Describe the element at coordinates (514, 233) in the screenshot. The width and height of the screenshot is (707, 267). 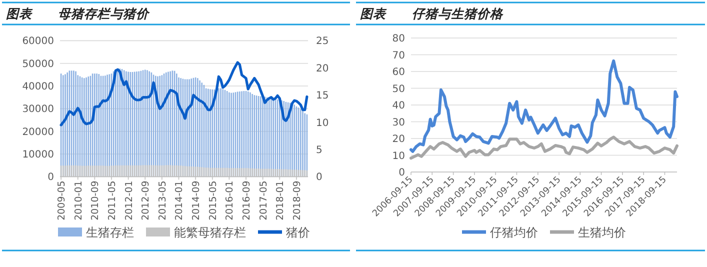
I see `legend-label: 仔猪均价` at that location.